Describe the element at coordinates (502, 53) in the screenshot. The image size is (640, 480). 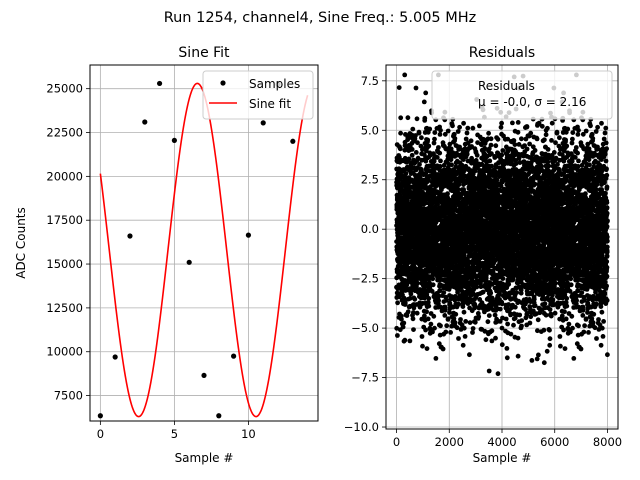
I see `residuals-title: Residuals` at that location.